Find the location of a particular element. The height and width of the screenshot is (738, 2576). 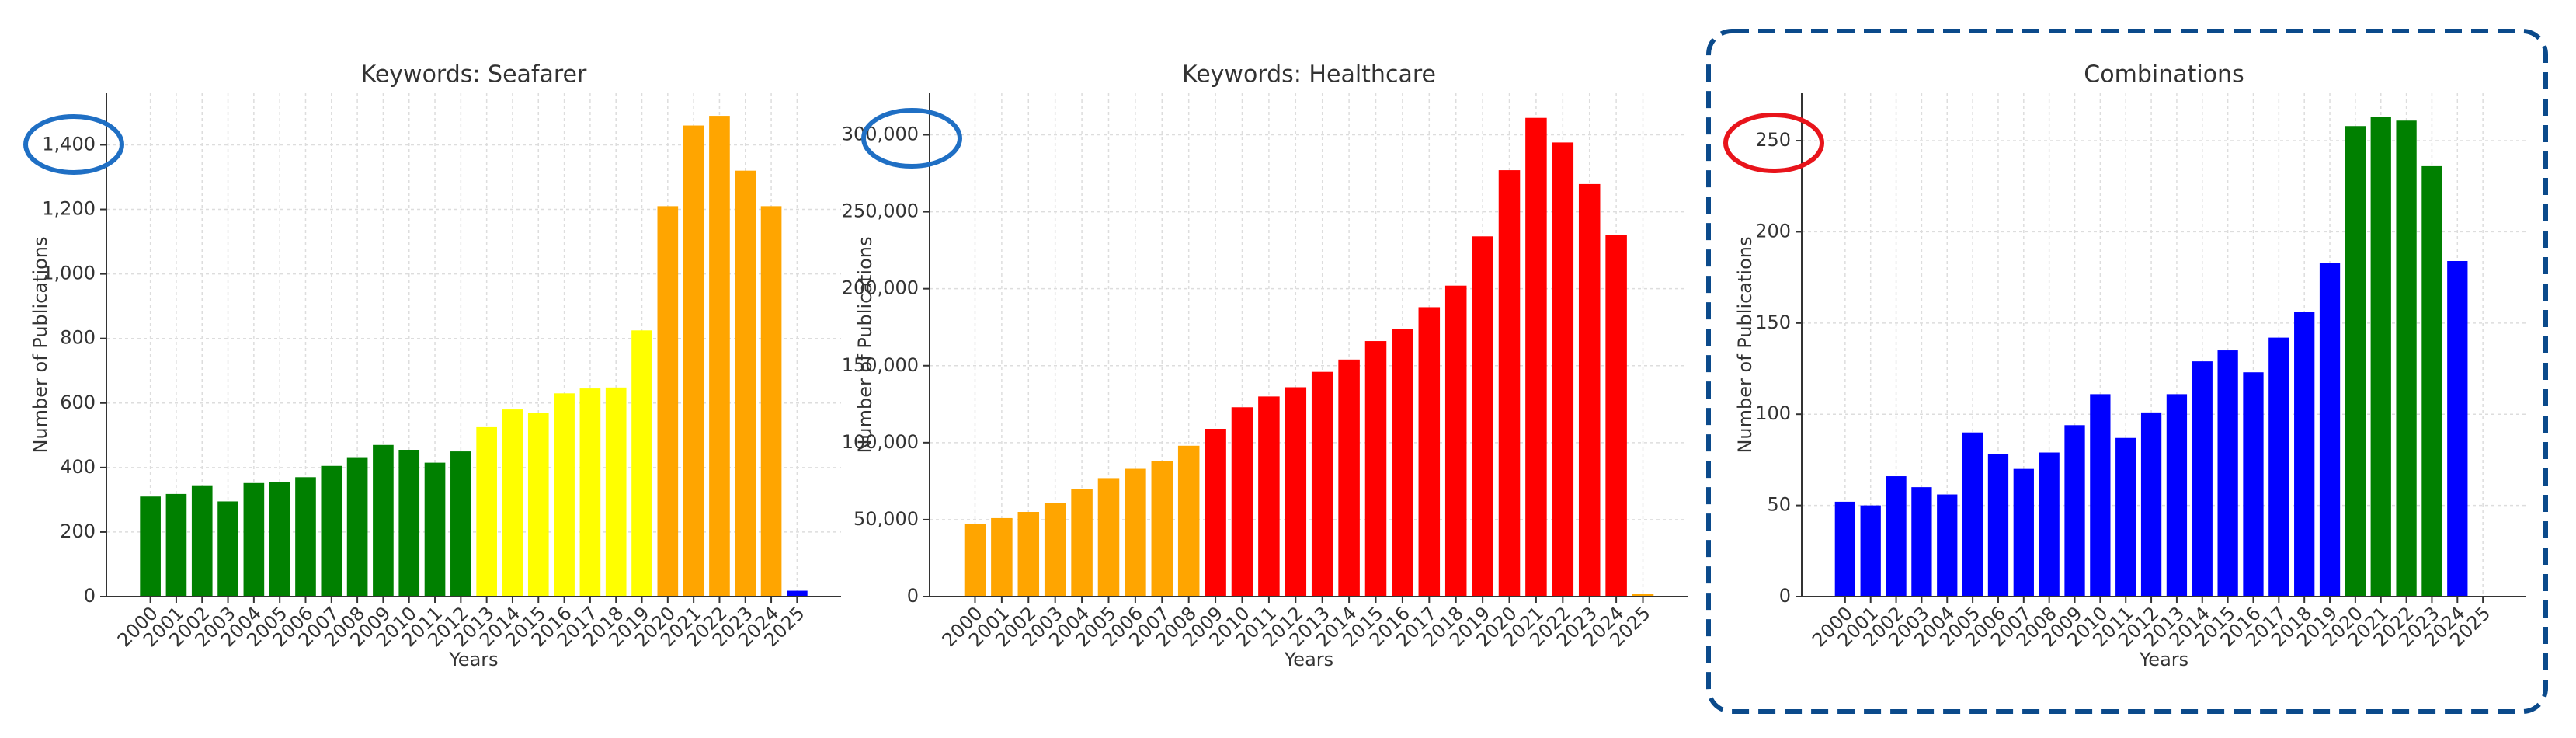

chart-title: Combinations is located at coordinates (2164, 75).